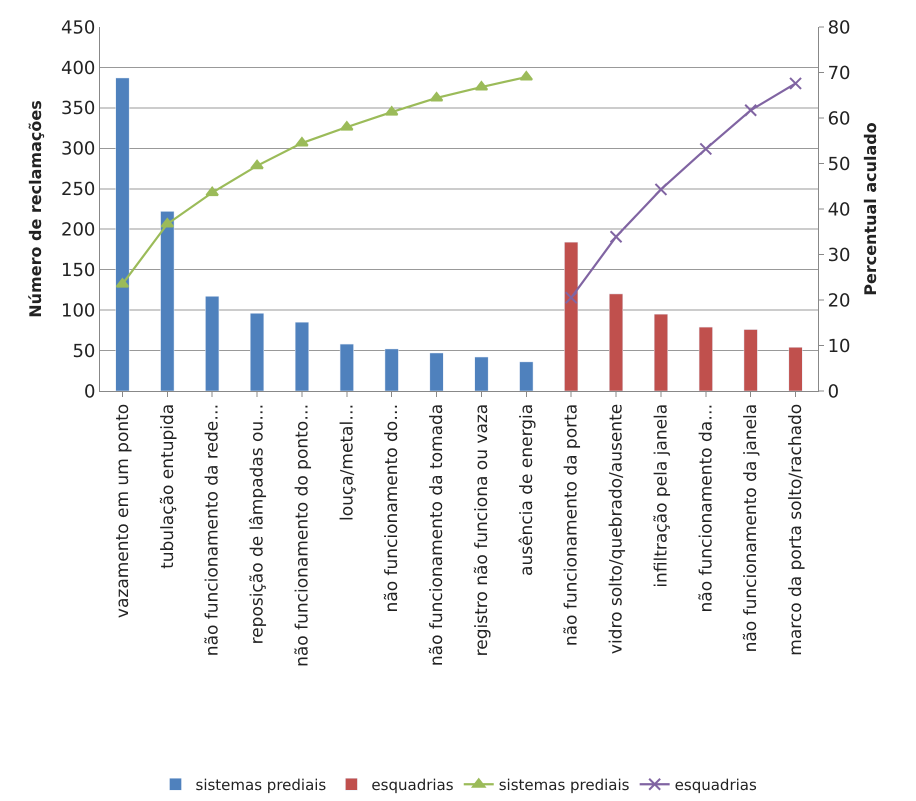  I want to click on y-tick-label: 450, so click(78, 27).